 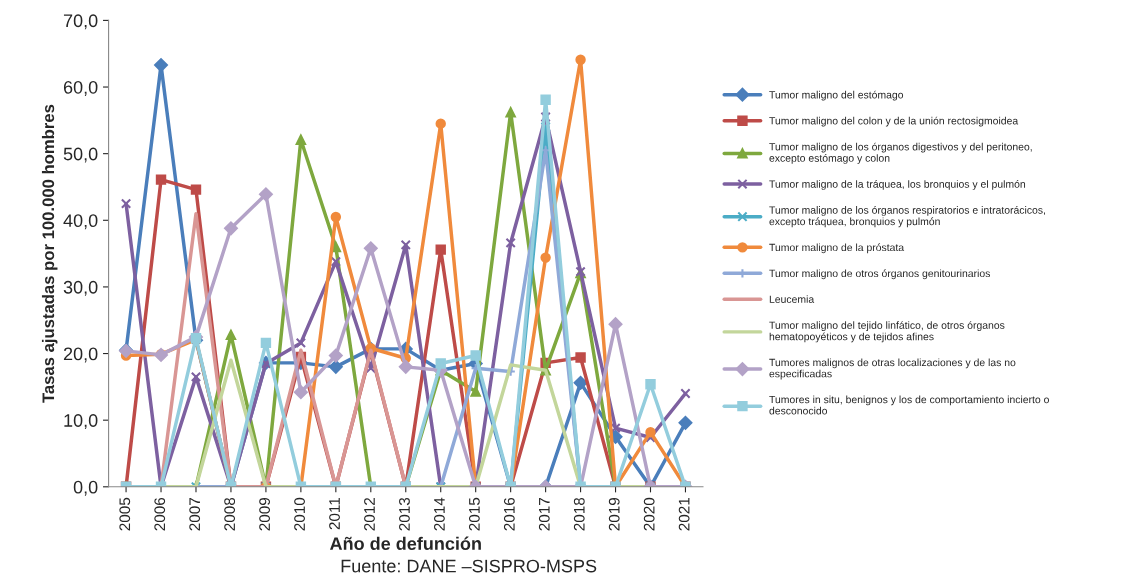 I want to click on y-tick-label: 0,0, so click(x=85, y=488).